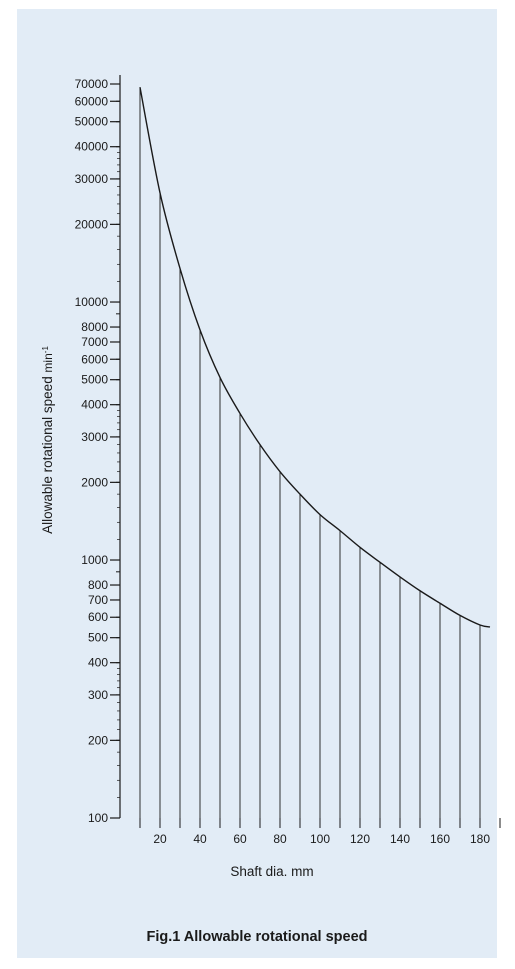 The height and width of the screenshot is (969, 515). I want to click on y-tick-label: 2000, so click(94, 482).